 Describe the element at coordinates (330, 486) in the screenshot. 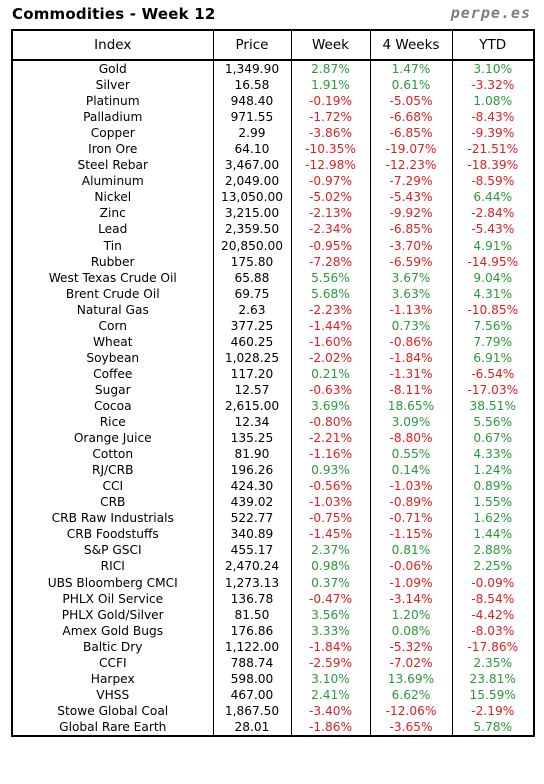

I see `week-change-cell: -0.56%` at that location.